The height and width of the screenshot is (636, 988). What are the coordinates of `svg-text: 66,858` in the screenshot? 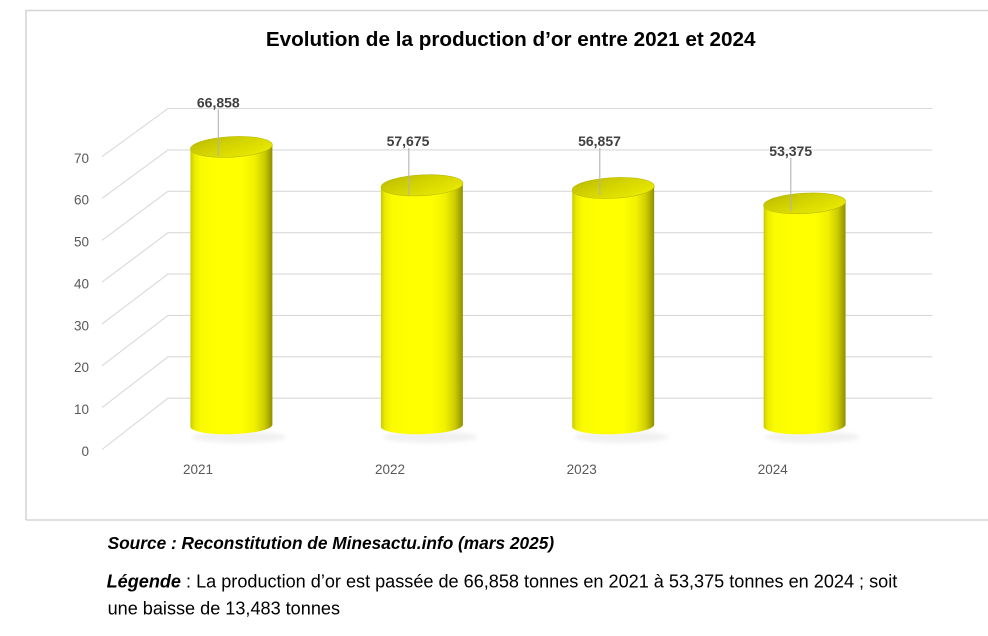 It's located at (218, 102).